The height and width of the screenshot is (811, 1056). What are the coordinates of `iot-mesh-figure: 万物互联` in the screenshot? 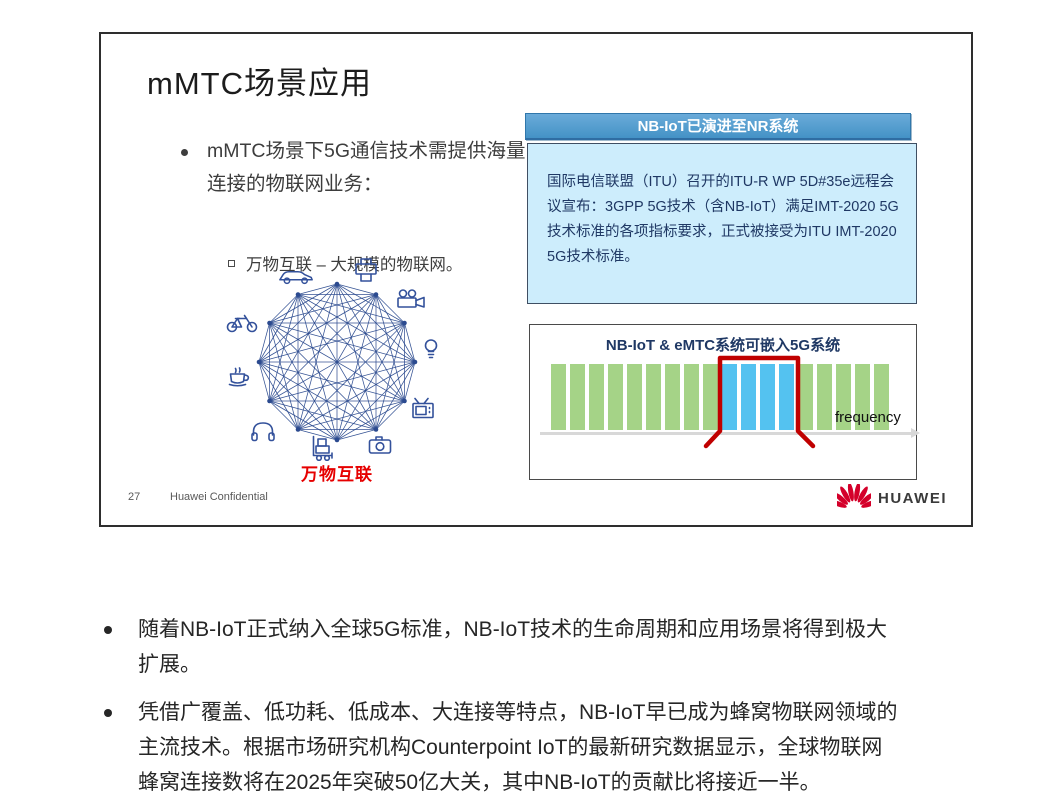 It's located at (337, 371).